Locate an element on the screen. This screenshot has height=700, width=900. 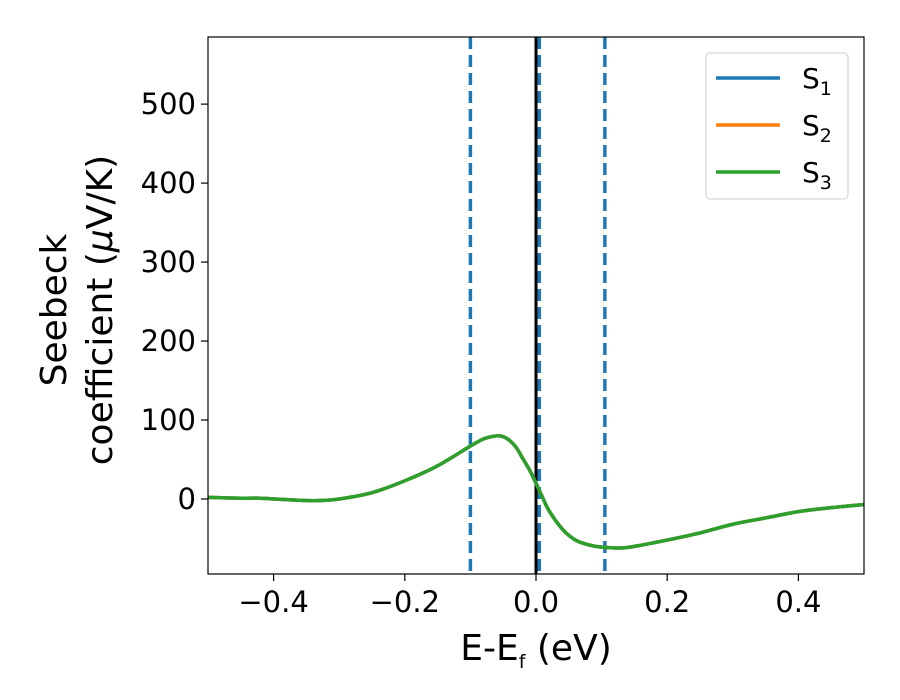
y-axis: 0 100 200 300 400 500 is located at coordinates (174, 301).